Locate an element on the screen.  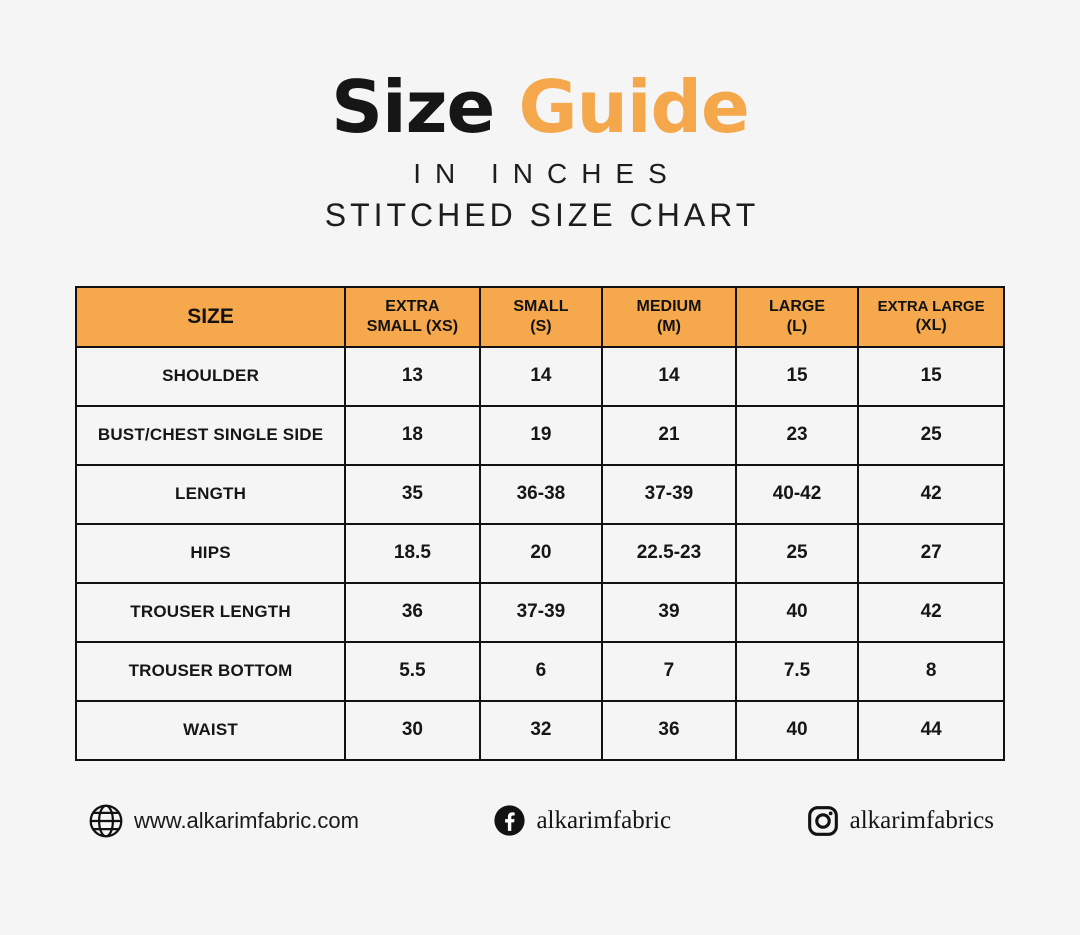
table-cell: 32 is located at coordinates (541, 730).